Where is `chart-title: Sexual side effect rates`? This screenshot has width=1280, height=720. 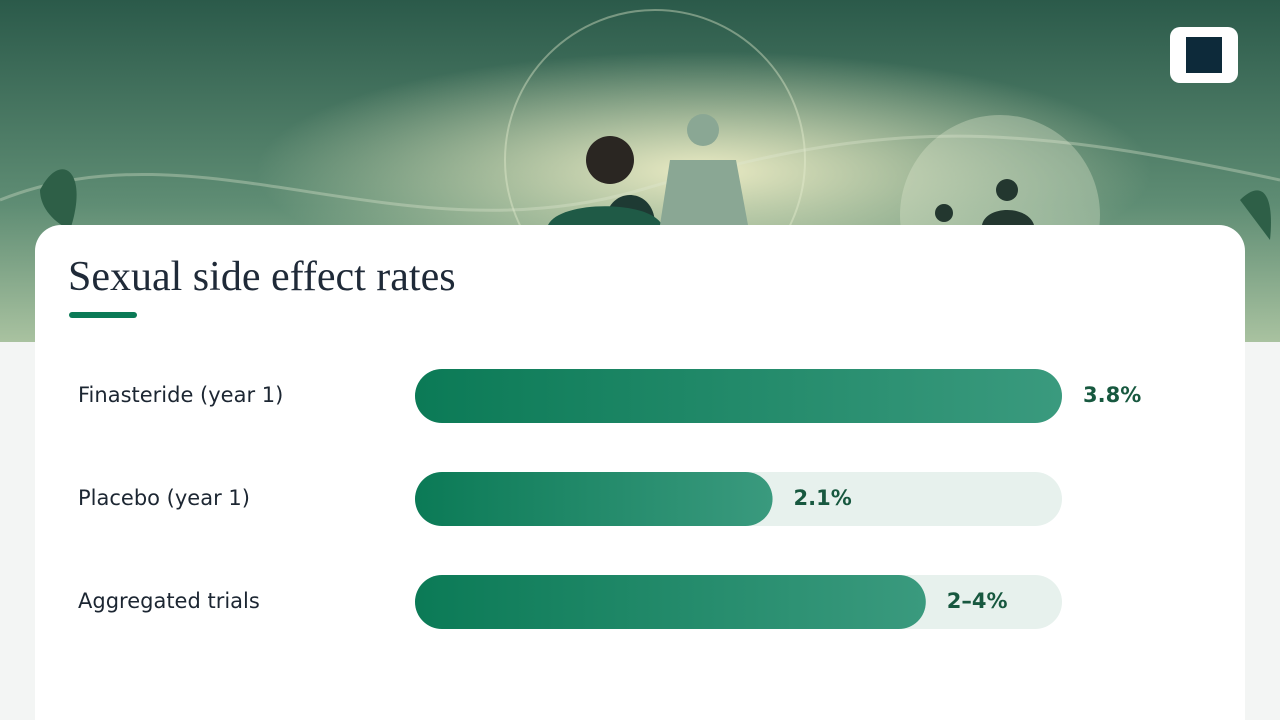
chart-title: Sexual side effect rates is located at coordinates (262, 277).